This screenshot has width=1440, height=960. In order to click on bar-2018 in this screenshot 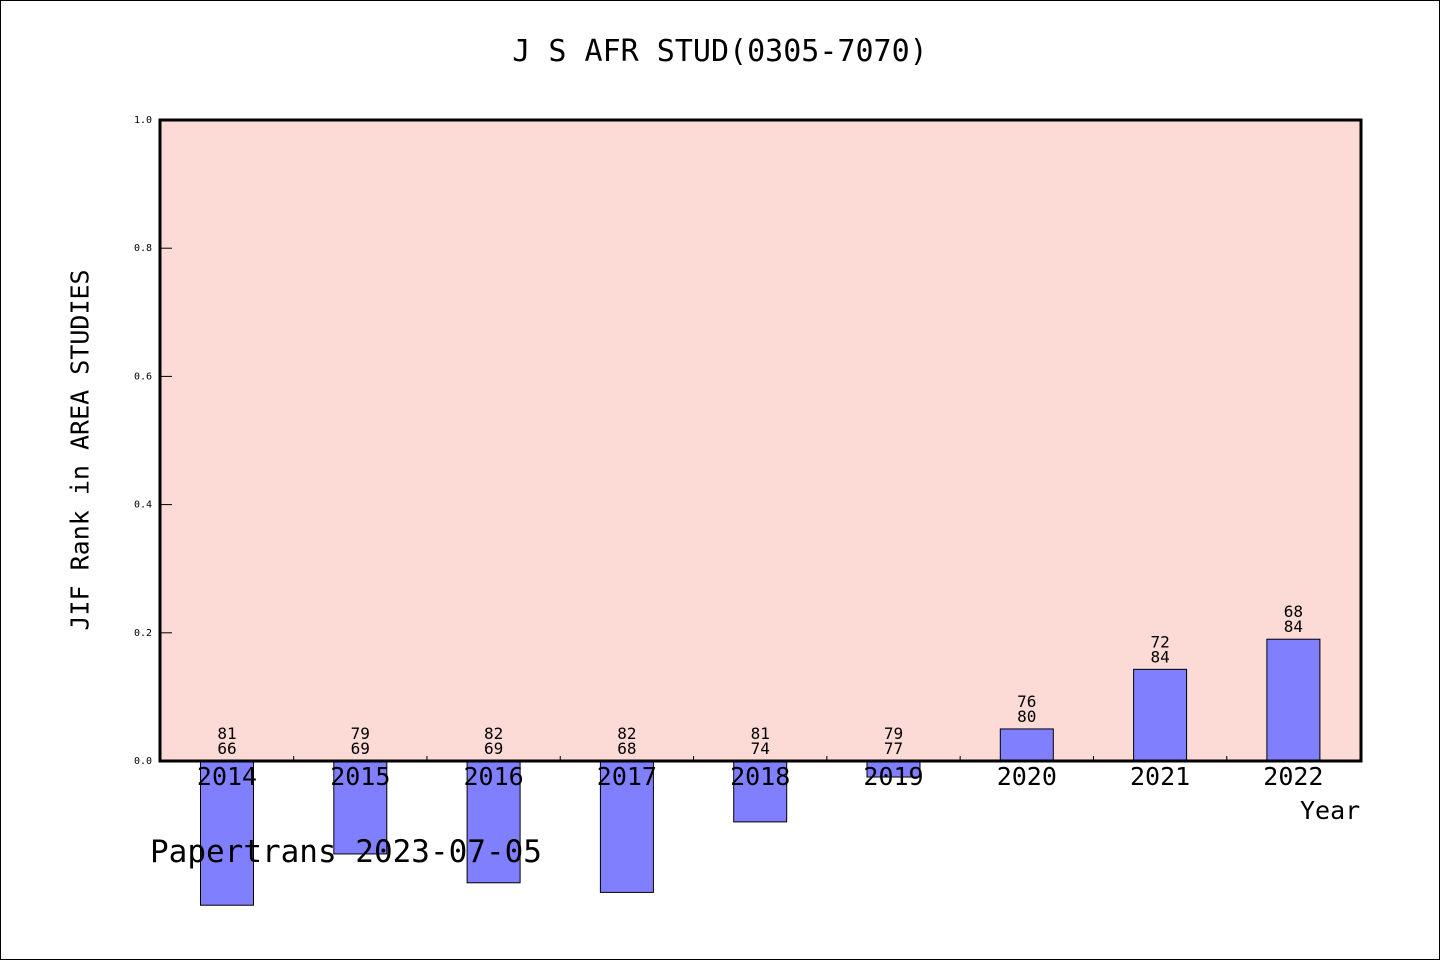, I will do `click(760, 791)`.